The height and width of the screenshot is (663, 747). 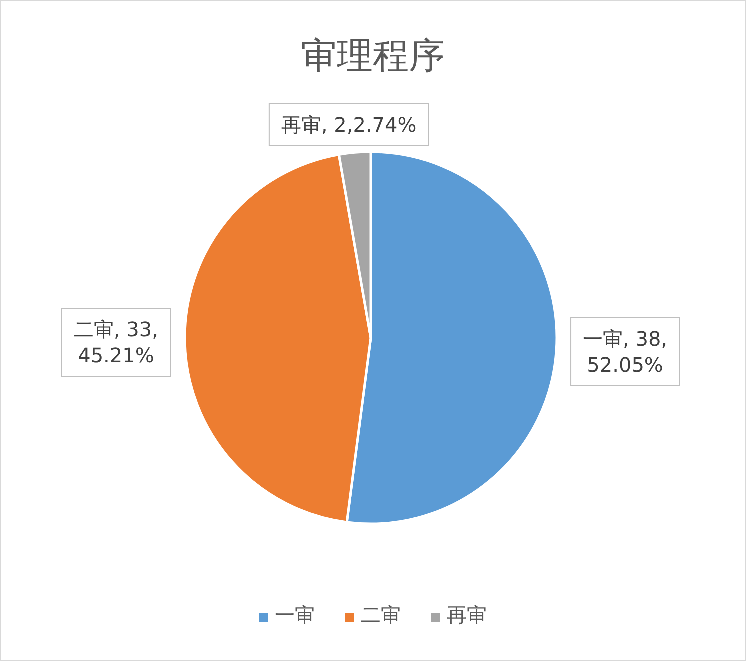 I want to click on data-label: 再审, 2,2.74%, so click(x=349, y=124).